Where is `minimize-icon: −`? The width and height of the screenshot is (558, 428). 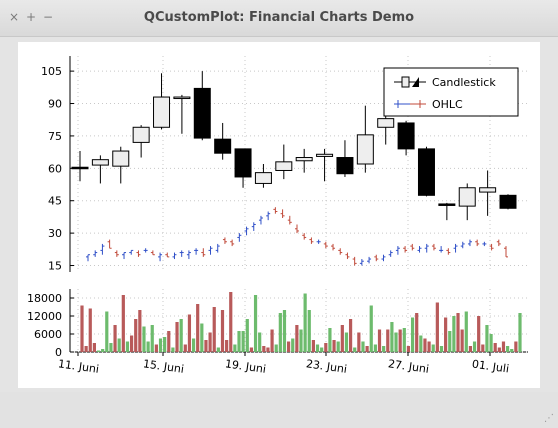 minimize-icon: − is located at coordinates (48, 17).